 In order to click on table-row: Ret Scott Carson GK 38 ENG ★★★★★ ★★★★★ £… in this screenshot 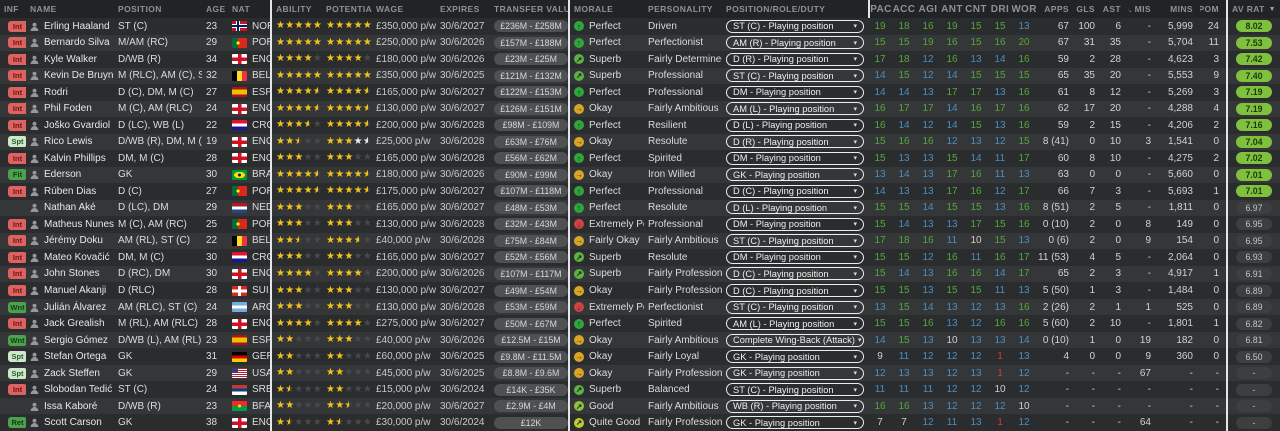, I will do `click(640, 422)`.